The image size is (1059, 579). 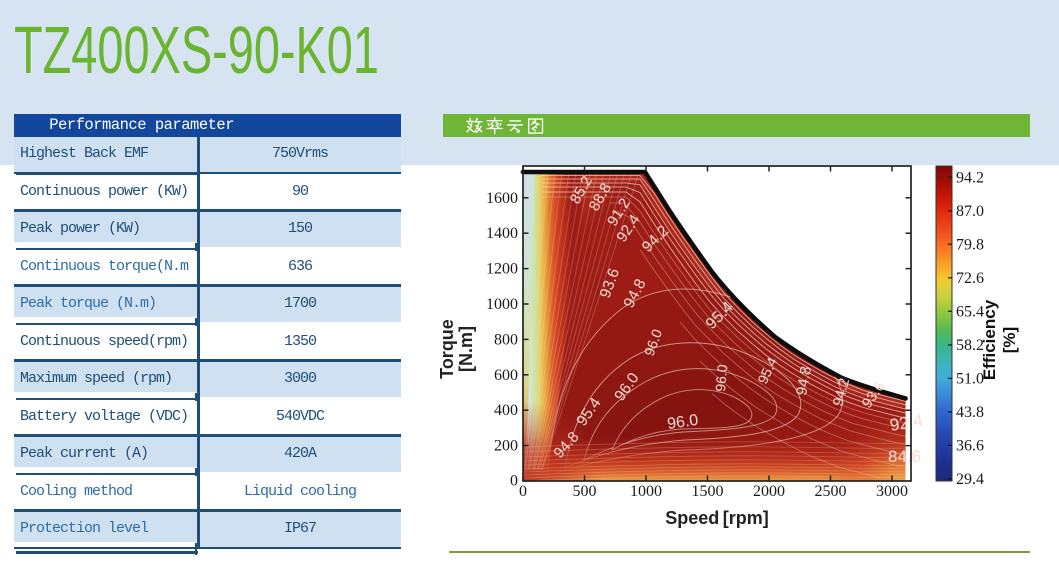 I want to click on svg-text: 51.0, so click(x=970, y=378).